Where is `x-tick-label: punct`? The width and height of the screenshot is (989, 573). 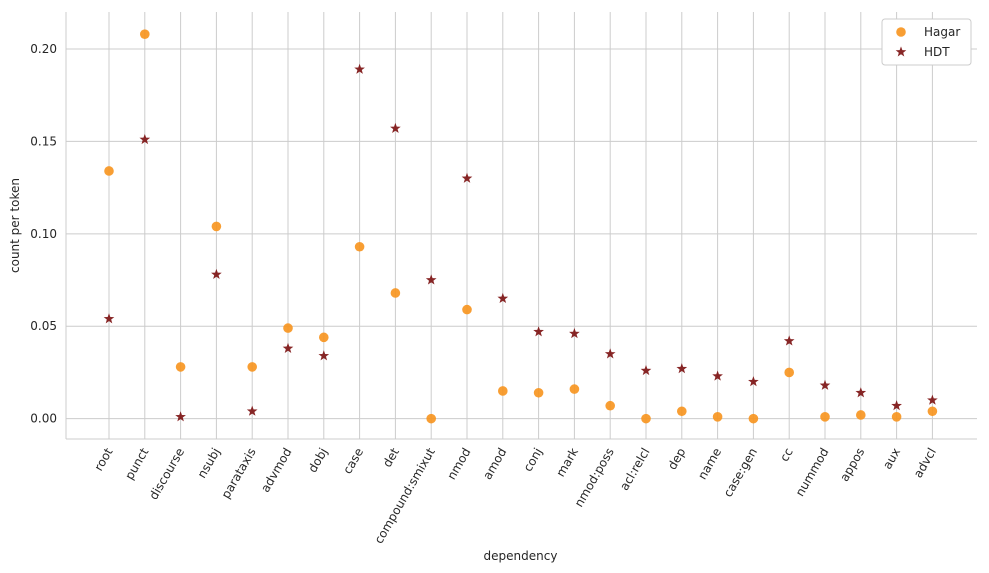 x-tick-label: punct is located at coordinates (136, 463).